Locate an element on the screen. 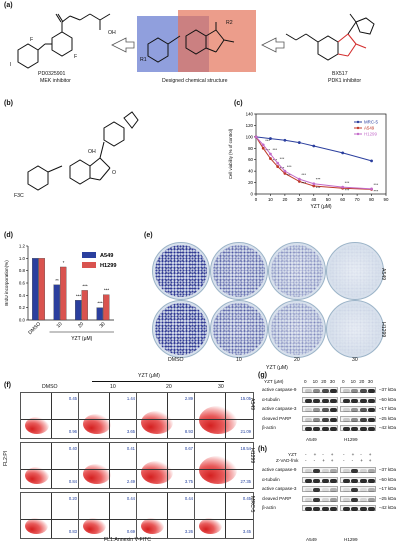  flow-plot: 0.45 0.96 is located at coordinates (50, 415).